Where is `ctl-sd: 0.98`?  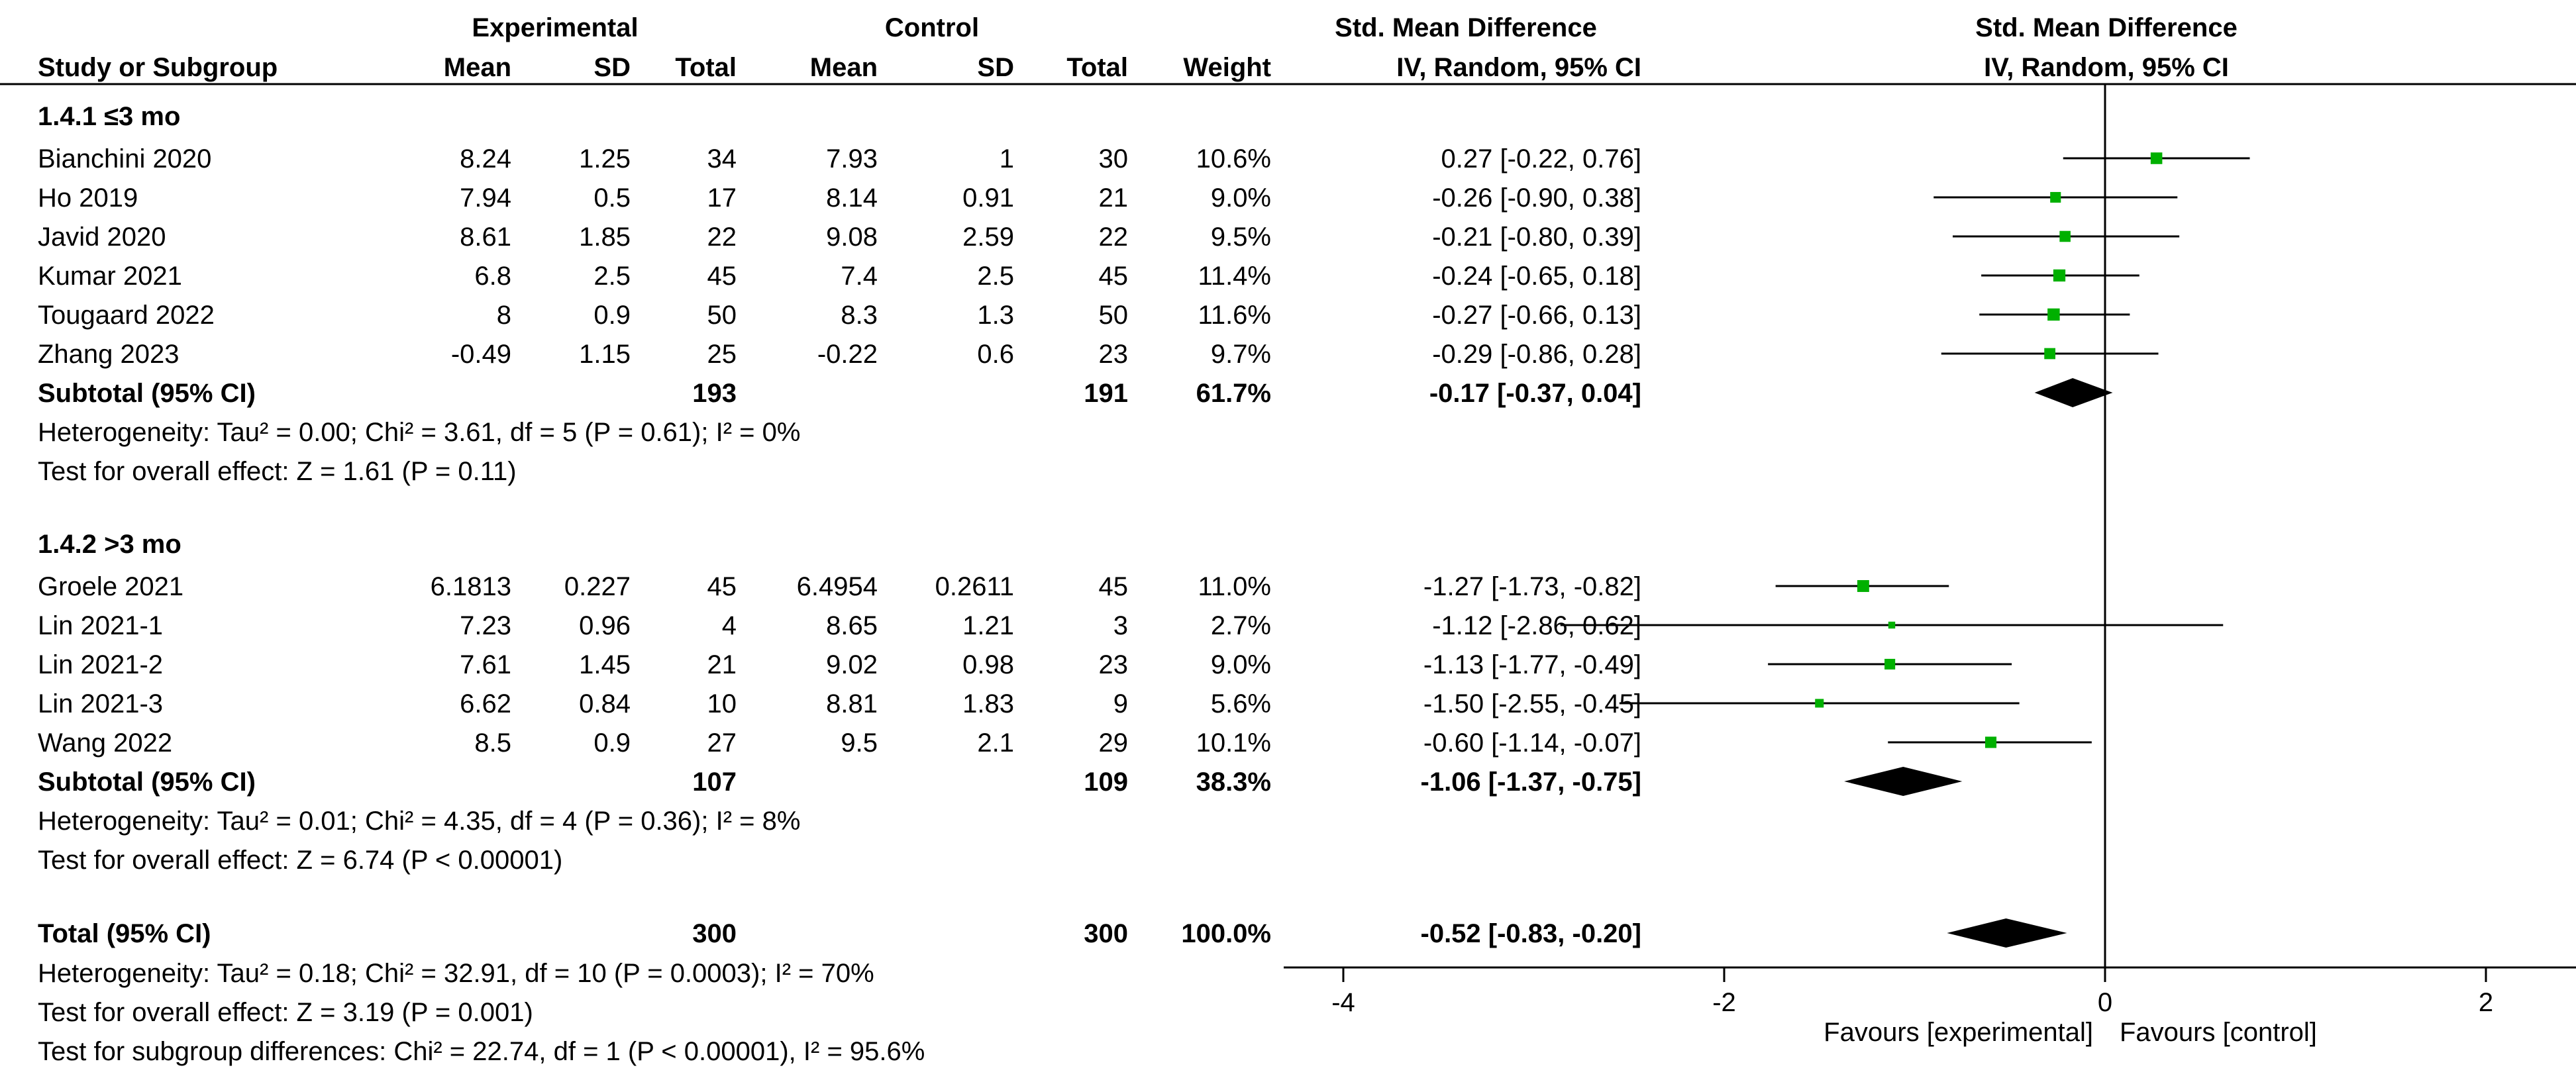 ctl-sd: 0.98 is located at coordinates (988, 664).